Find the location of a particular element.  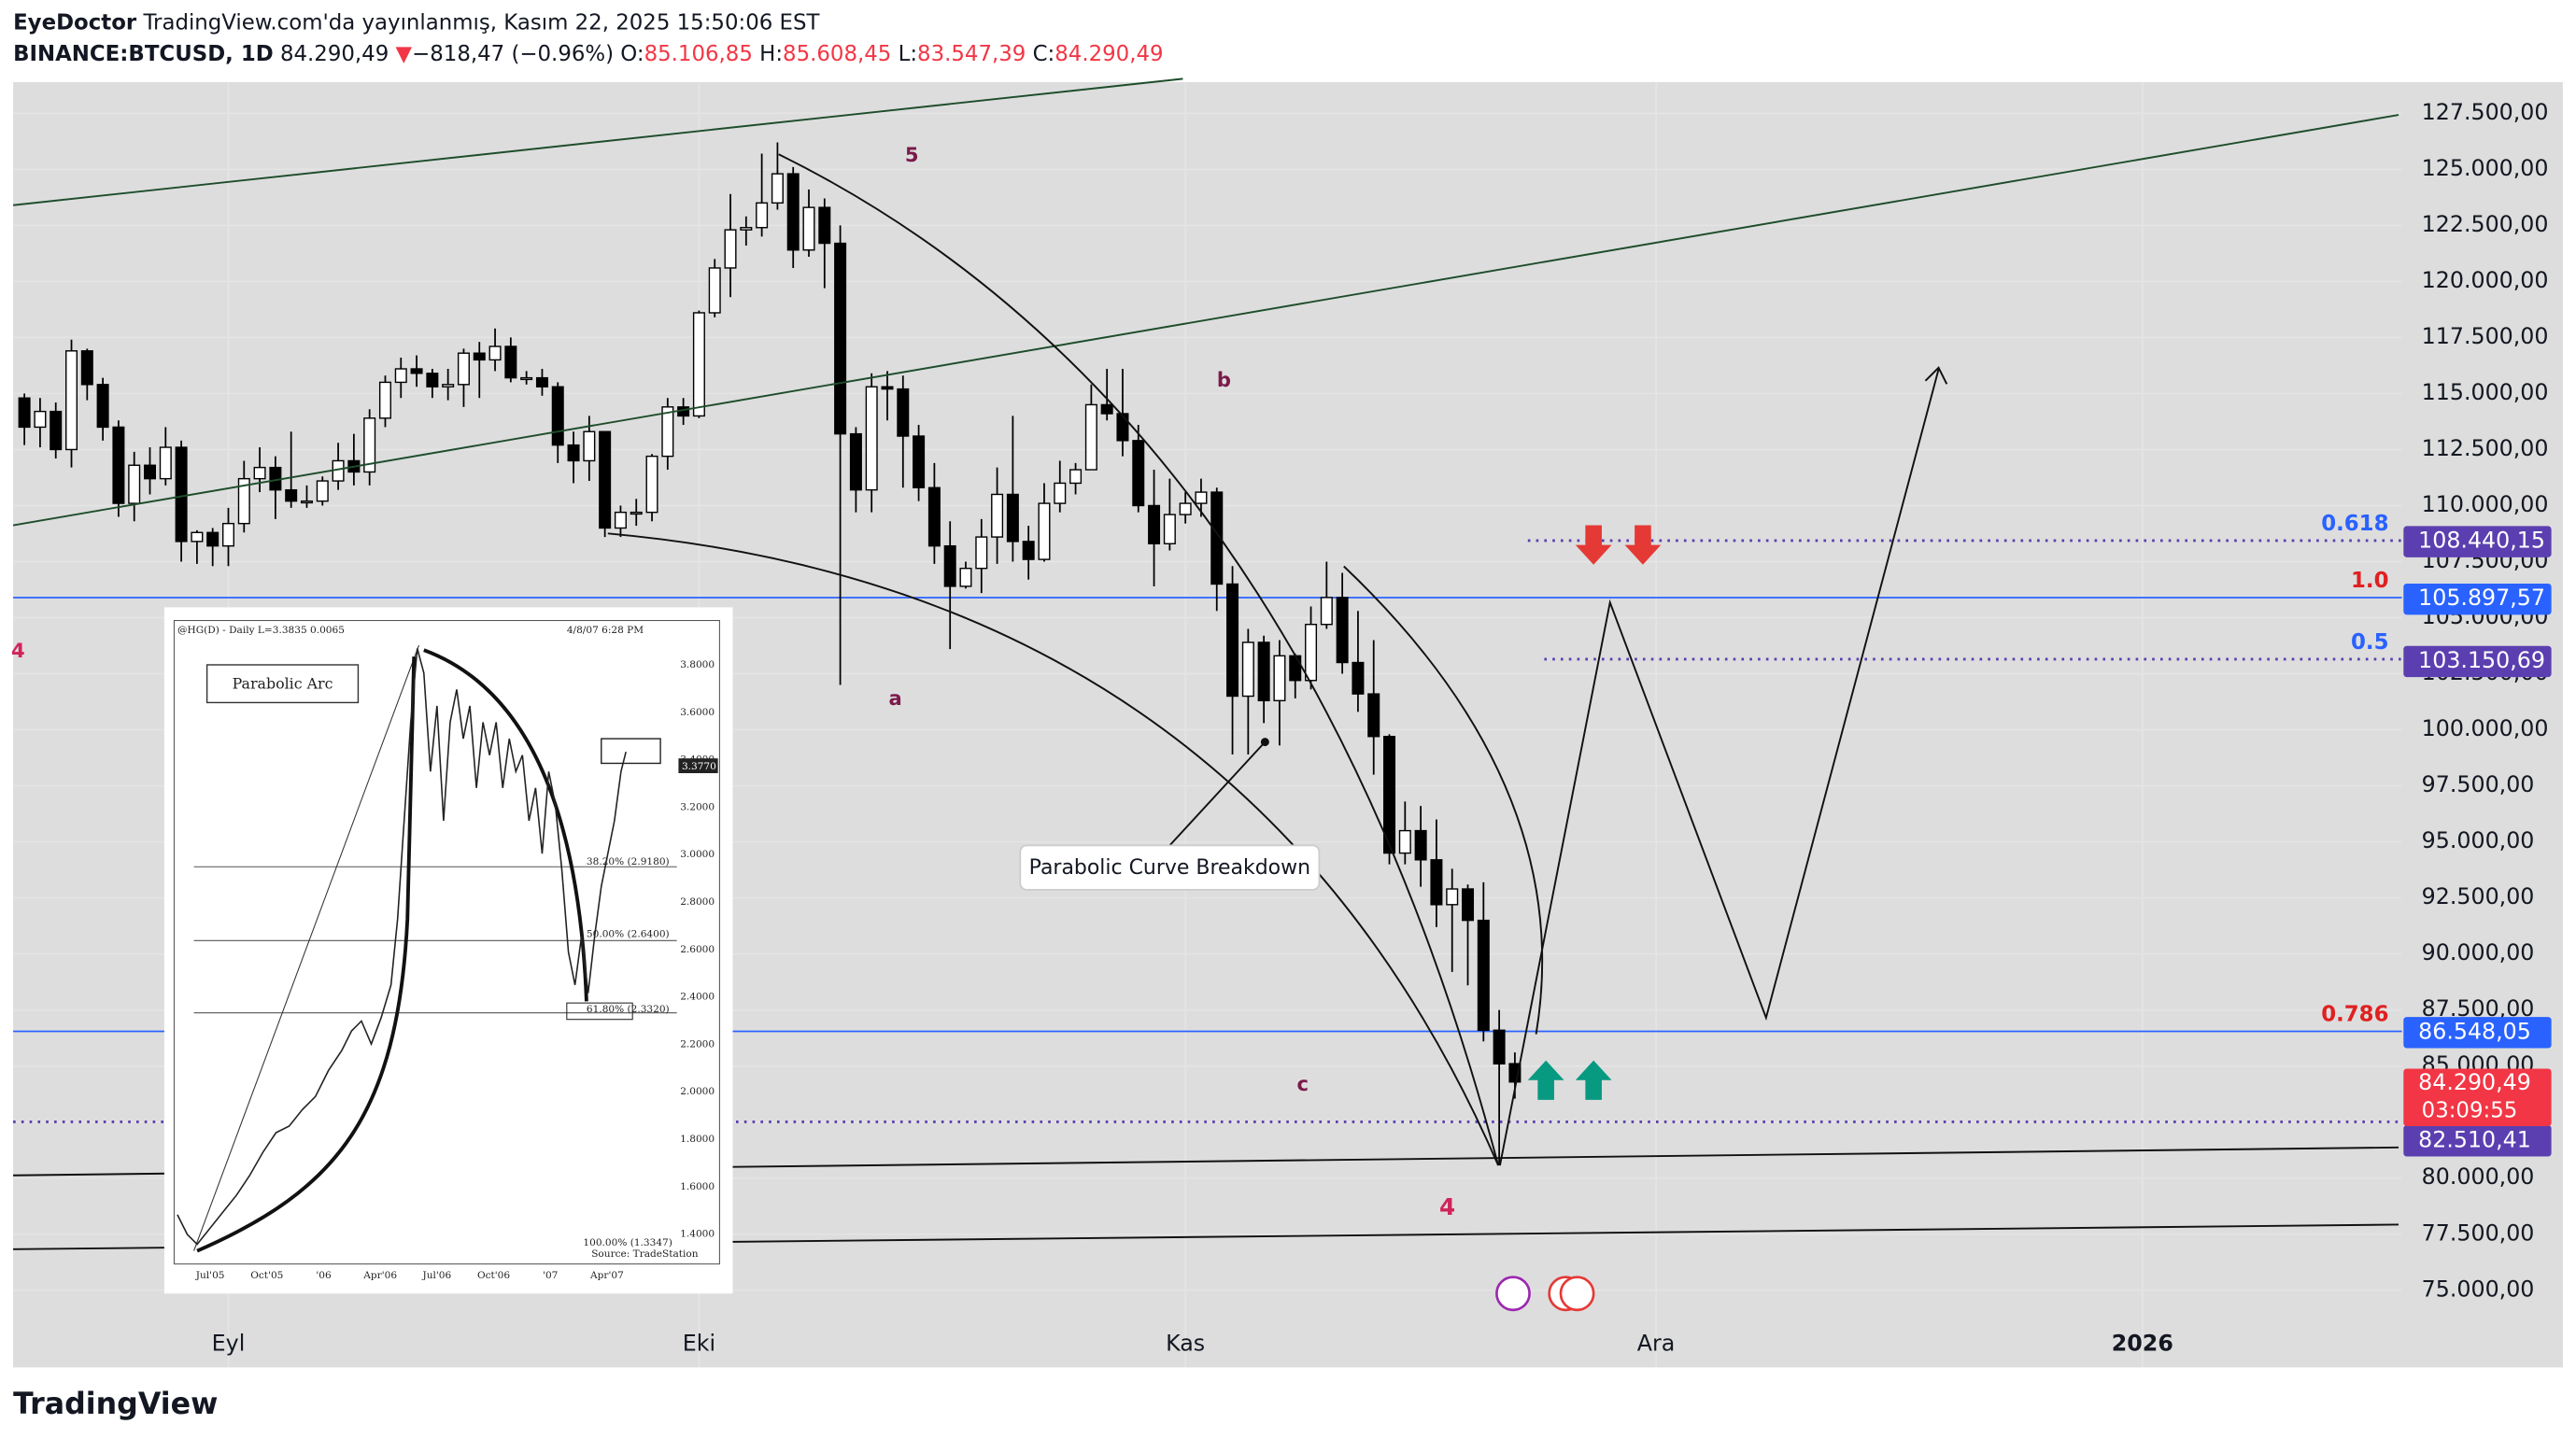

x-tick-label: Ara is located at coordinates (1656, 1343).